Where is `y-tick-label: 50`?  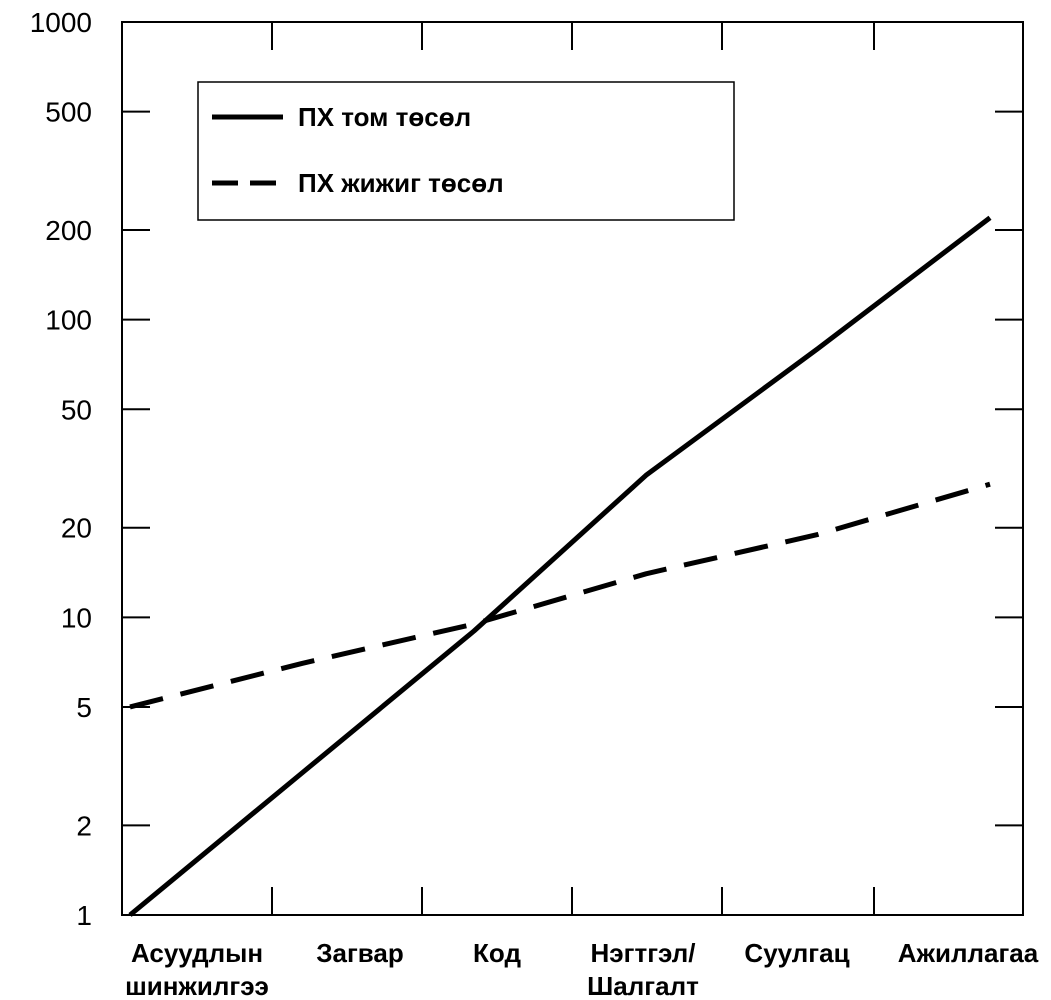
y-tick-label: 50 is located at coordinates (76, 409).